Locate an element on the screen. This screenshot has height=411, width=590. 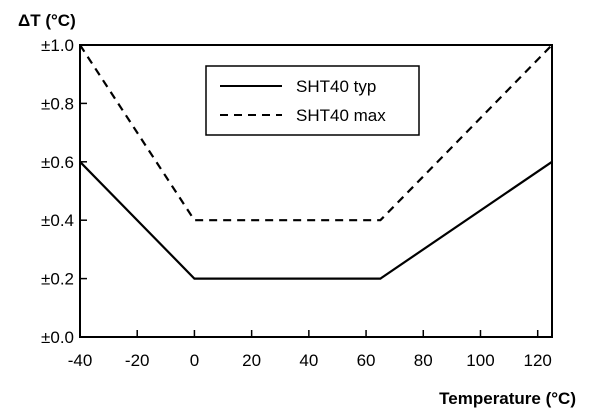
x-axis-ticks: -40 -20 0 20 40 60 80 100 120 is located at coordinates (310, 350).